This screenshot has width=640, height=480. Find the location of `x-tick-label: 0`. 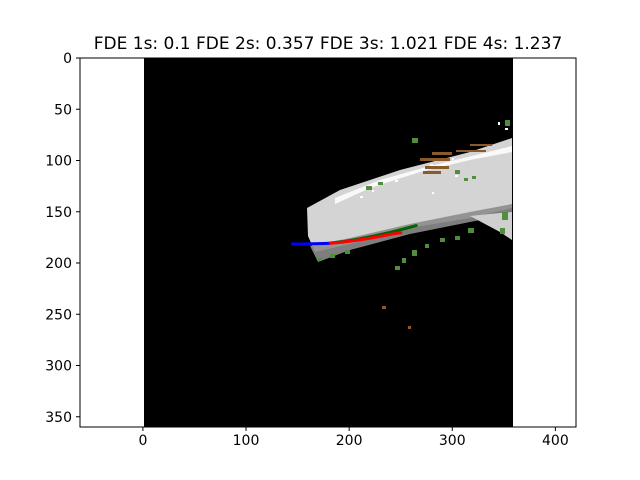

x-tick-label: 0 is located at coordinates (142, 441).